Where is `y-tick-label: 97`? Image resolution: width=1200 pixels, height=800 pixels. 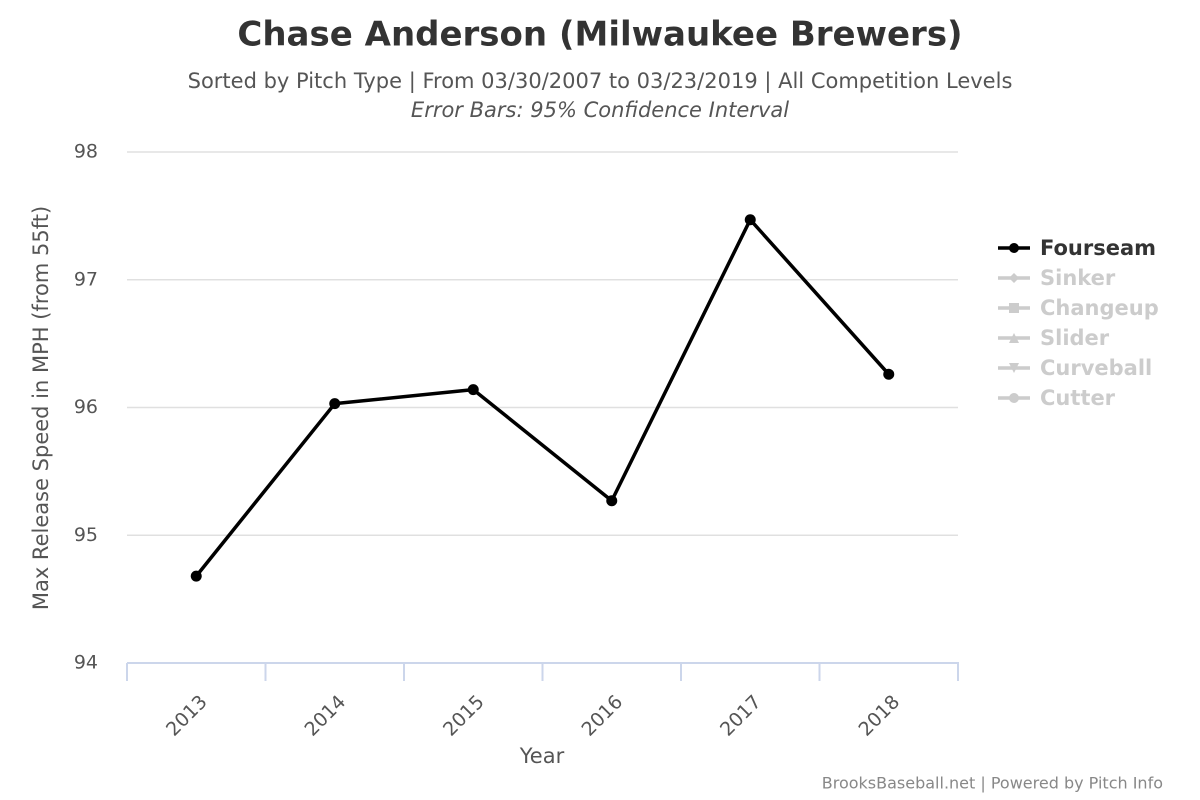
y-tick-label: 97 is located at coordinates (86, 279).